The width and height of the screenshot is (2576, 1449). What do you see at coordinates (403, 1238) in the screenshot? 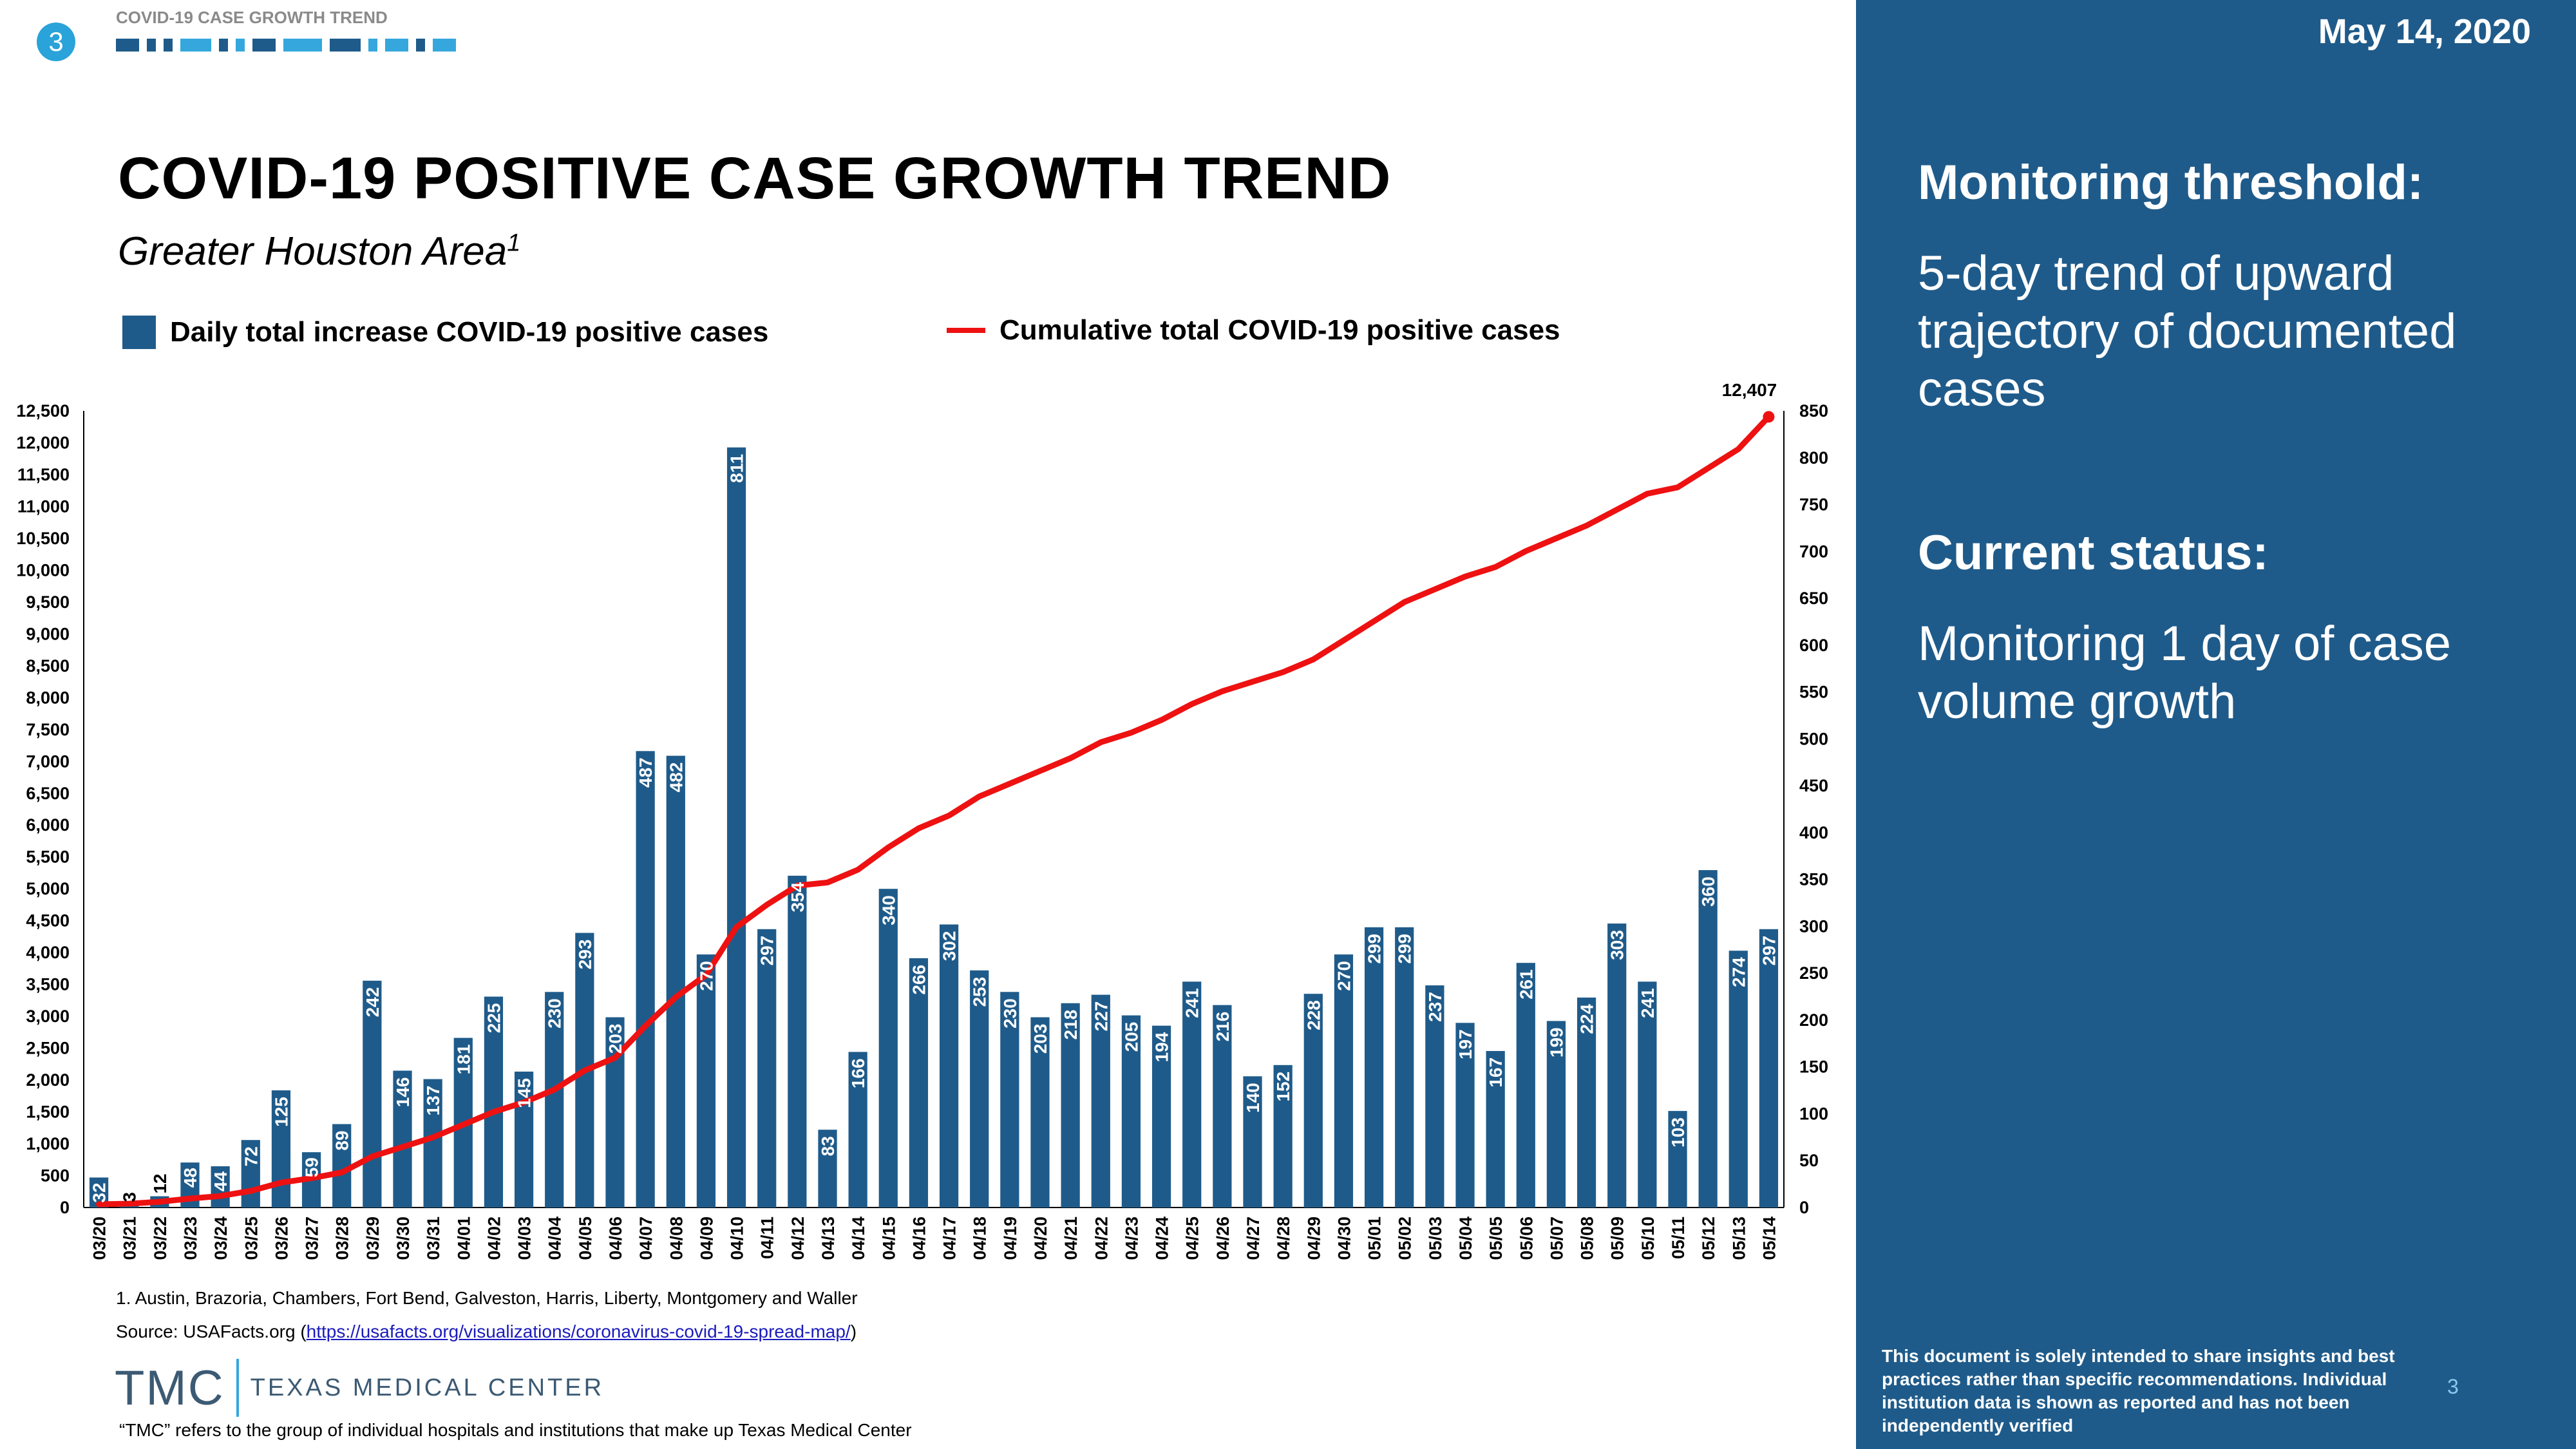
I see `x-axis-tick-label: 03/30` at bounding box center [403, 1238].